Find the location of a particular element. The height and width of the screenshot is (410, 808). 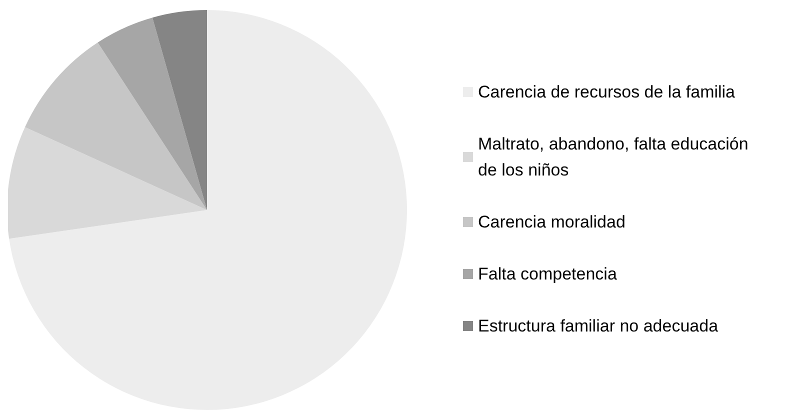

legend-label: Carencia moralidad is located at coordinates (552, 222).